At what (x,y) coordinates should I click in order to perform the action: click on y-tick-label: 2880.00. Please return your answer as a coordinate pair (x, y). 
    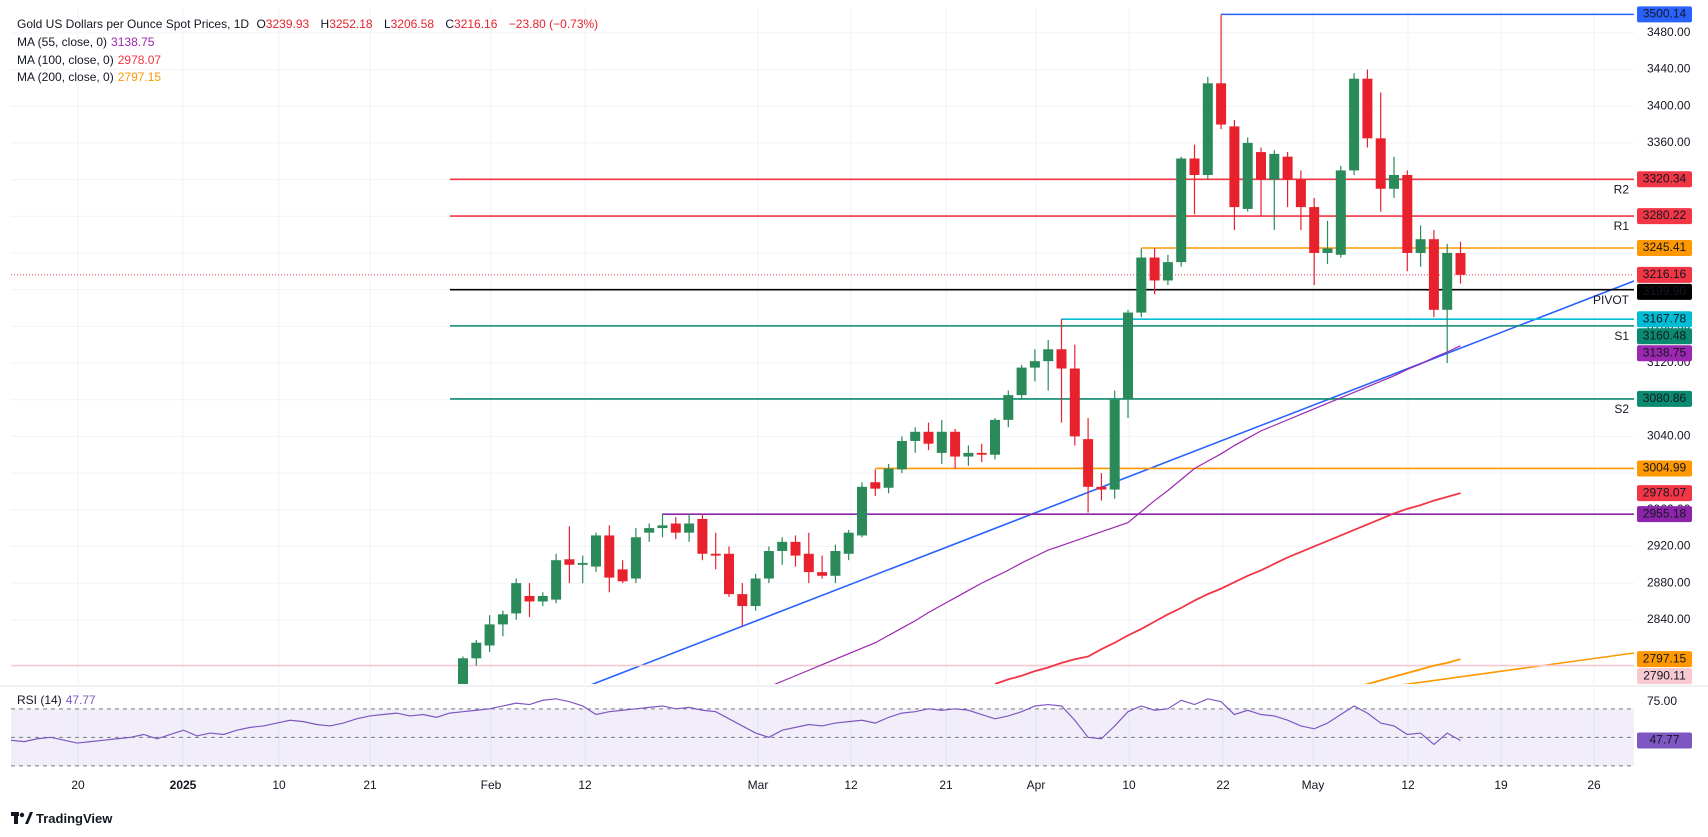
    Looking at the image, I should click on (1669, 582).